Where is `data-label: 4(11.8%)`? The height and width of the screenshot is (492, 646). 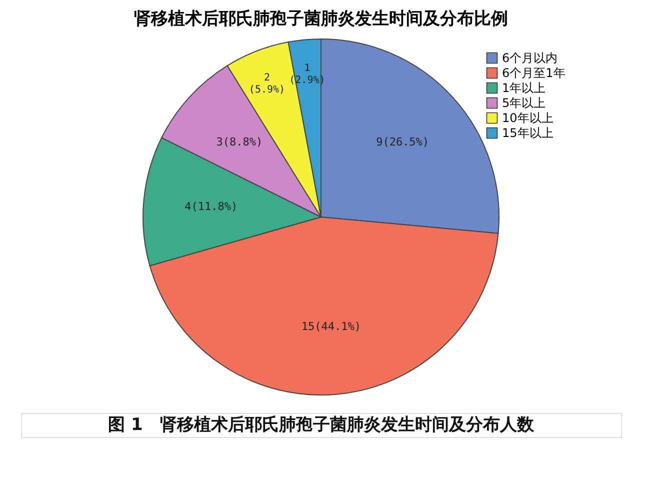 data-label: 4(11.8%) is located at coordinates (211, 206).